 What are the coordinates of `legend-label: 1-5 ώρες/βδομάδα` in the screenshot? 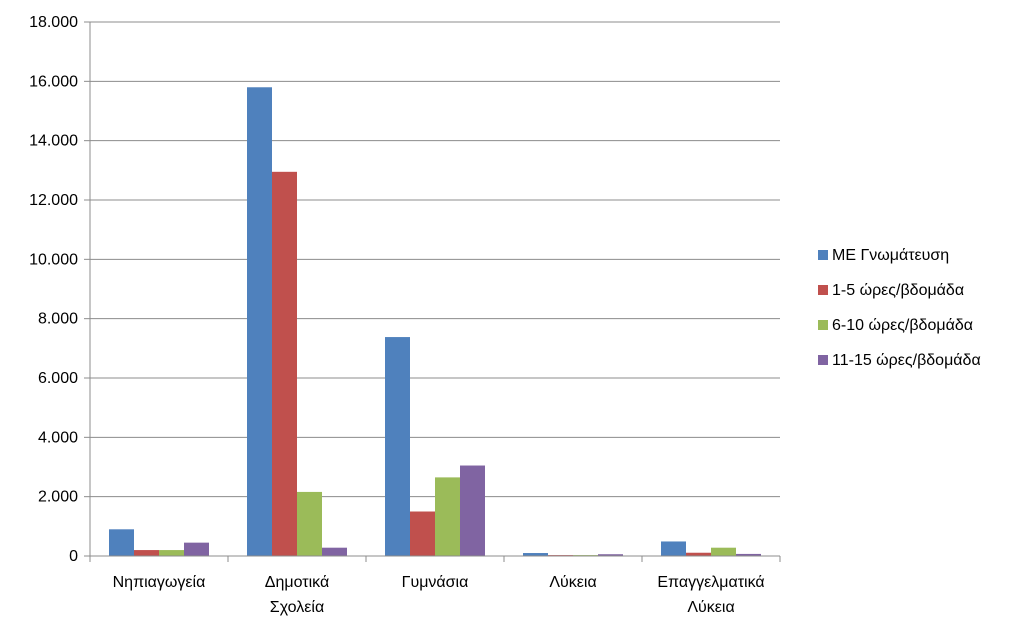 It's located at (898, 290).